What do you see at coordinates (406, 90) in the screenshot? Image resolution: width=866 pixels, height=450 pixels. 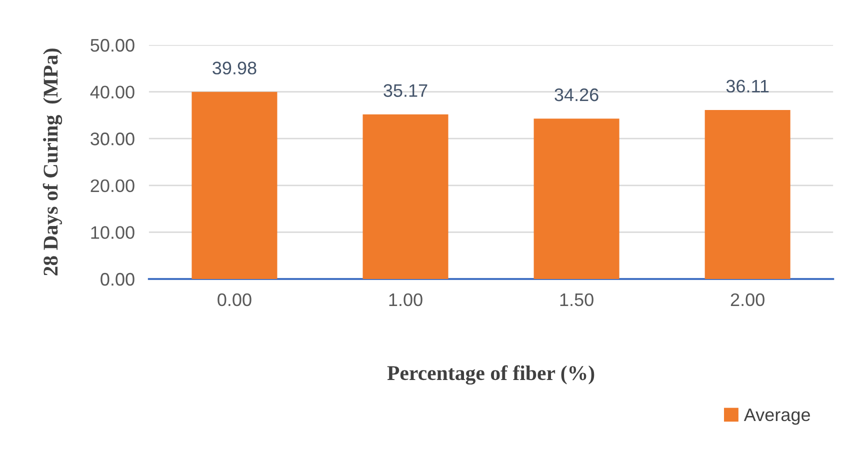 I see `data-label: 35.17` at bounding box center [406, 90].